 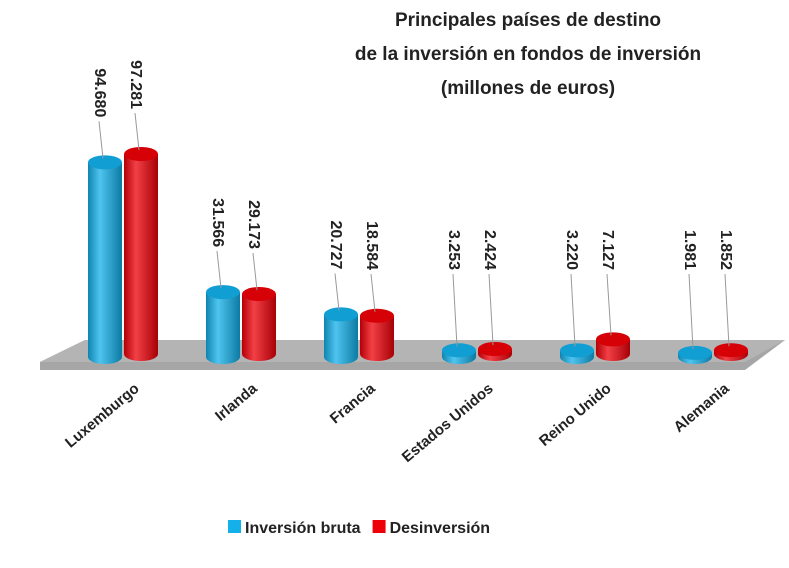 What do you see at coordinates (236, 402) in the screenshot?
I see `x-tick-label: Irlanda` at bounding box center [236, 402].